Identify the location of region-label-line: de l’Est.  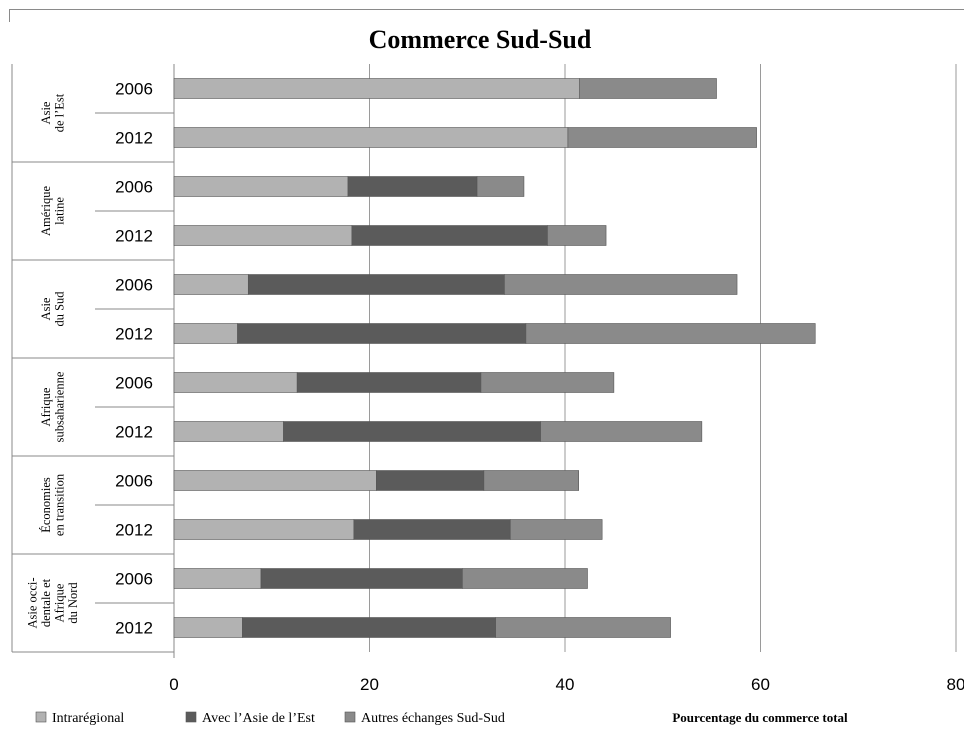
(59, 112).